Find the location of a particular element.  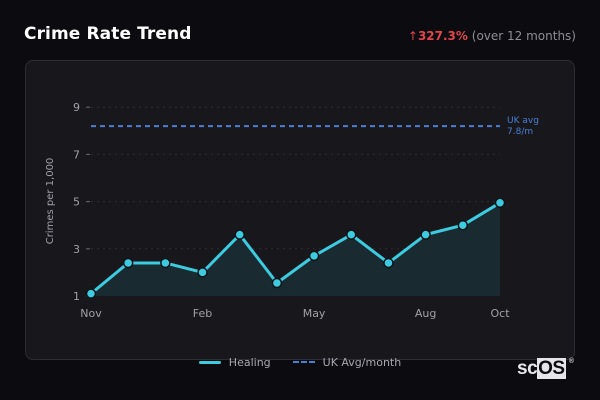

chart-title: Crime Rate Trend is located at coordinates (108, 34).